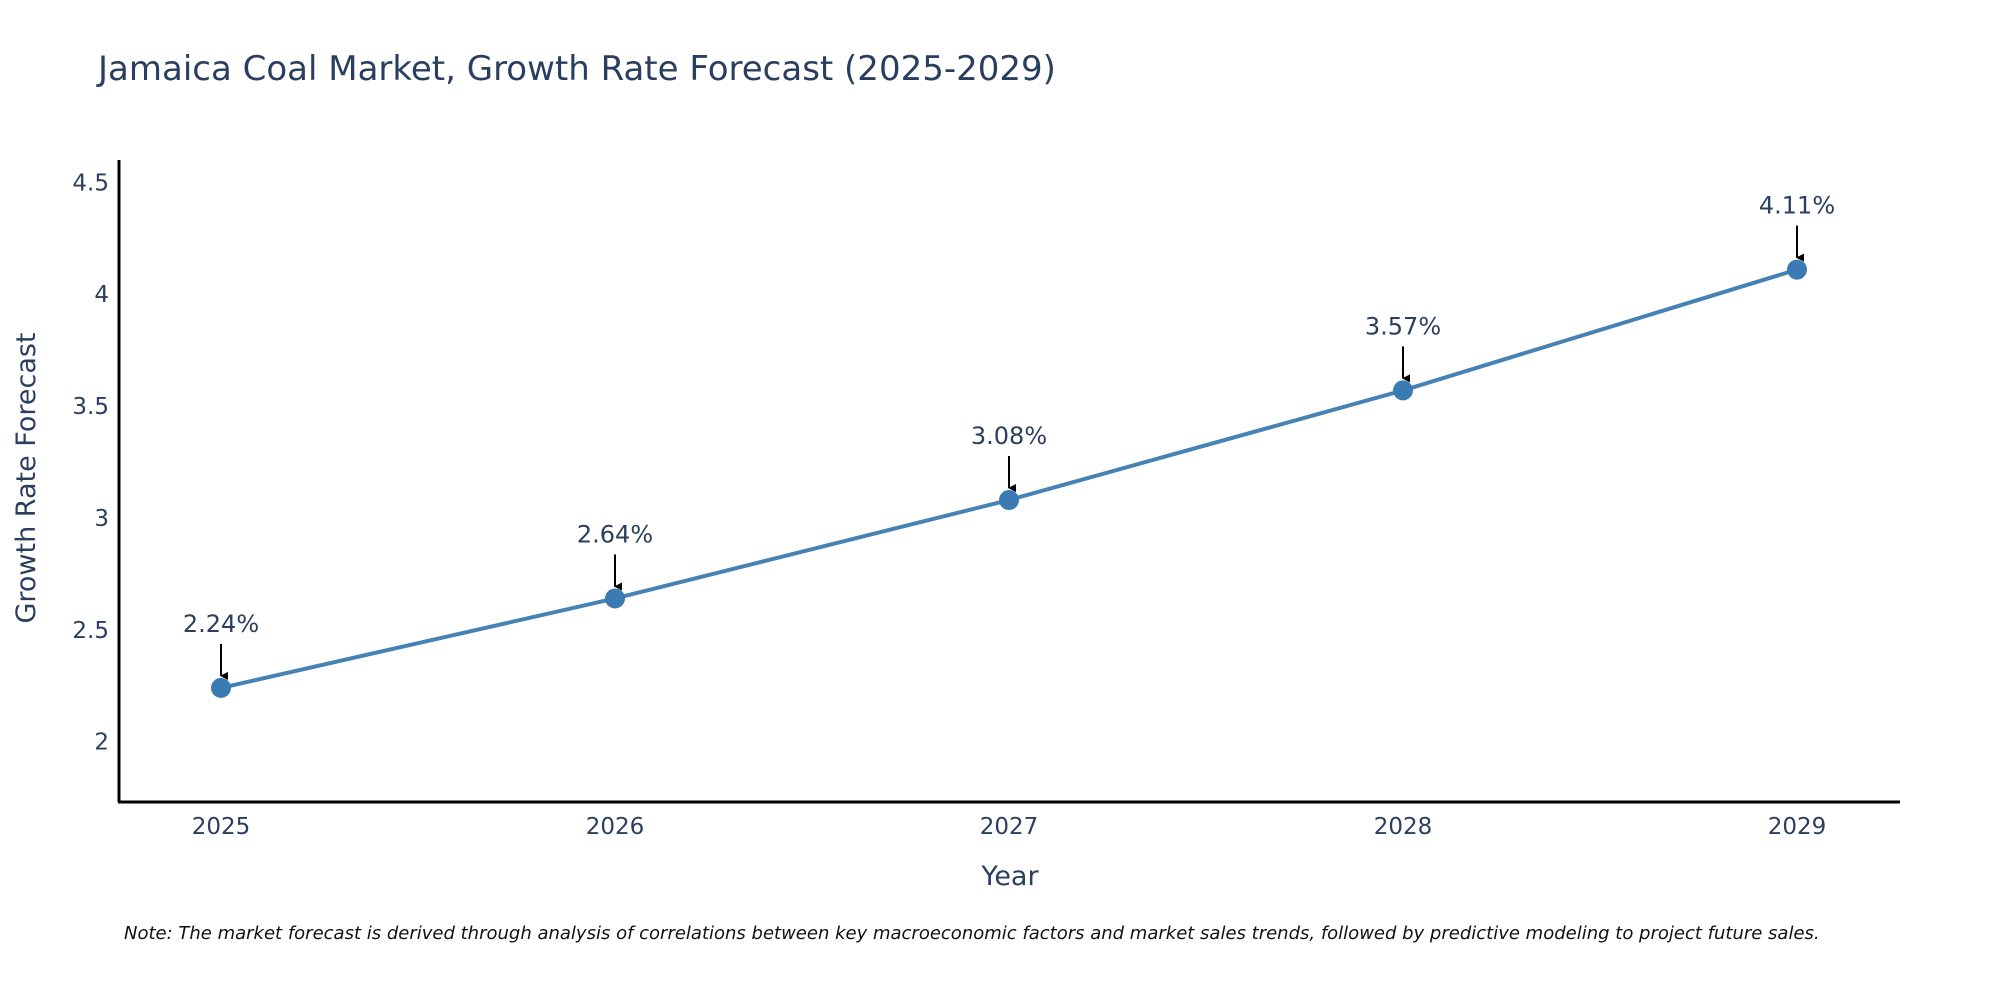 The image size is (2000, 1000). Describe the element at coordinates (101, 743) in the screenshot. I see `y-tick-label: 2` at that location.